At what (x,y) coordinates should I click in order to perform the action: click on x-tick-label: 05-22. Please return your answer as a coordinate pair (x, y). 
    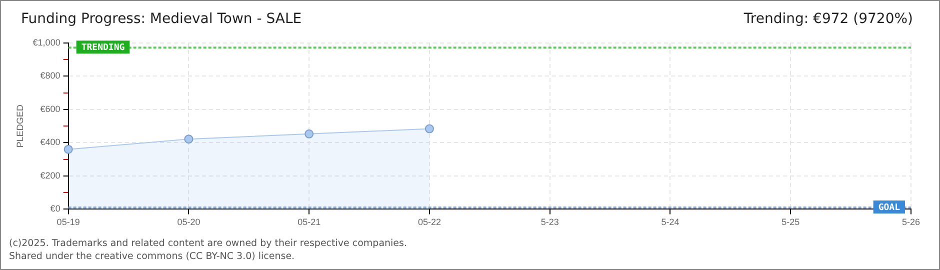
    Looking at the image, I should click on (429, 222).